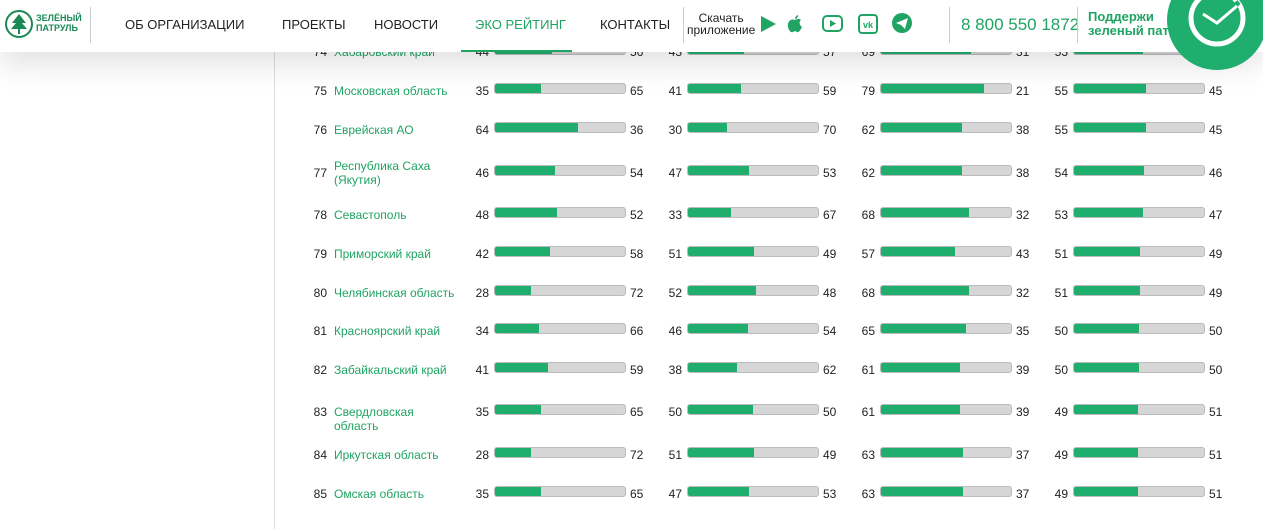 The image size is (1263, 529). I want to click on score-right: 36, so click(637, 130).